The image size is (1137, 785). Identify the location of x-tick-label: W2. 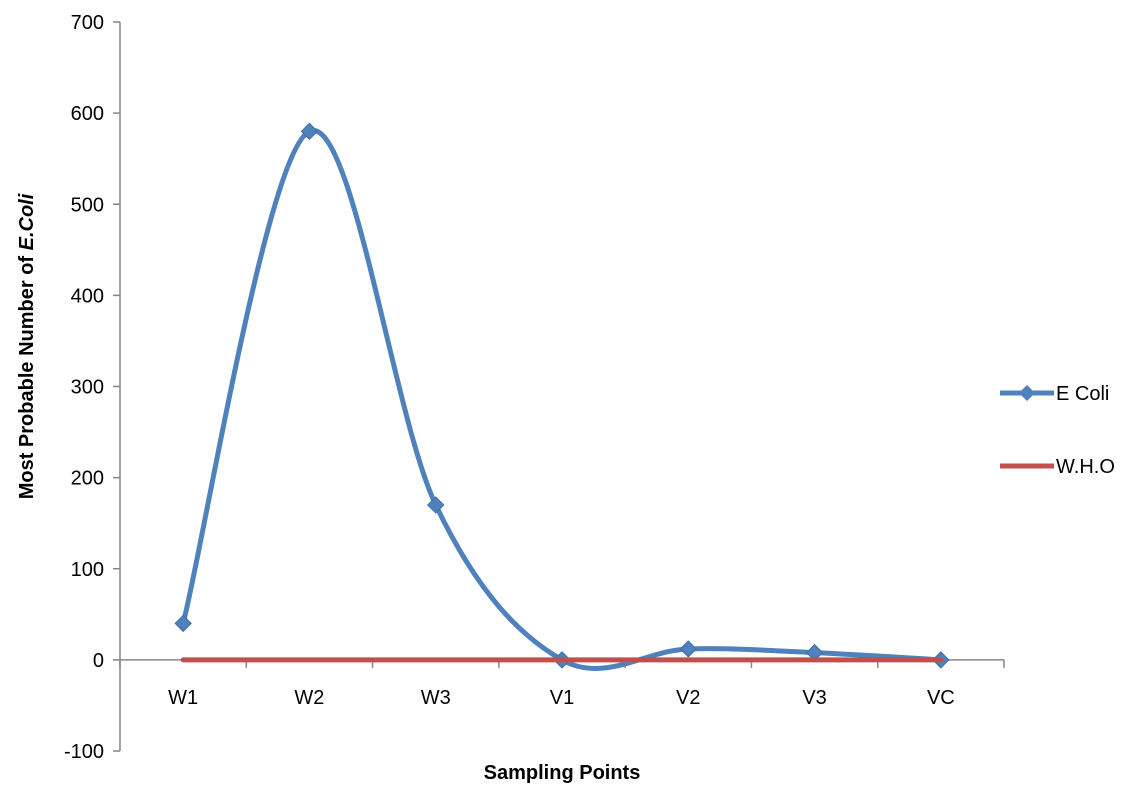
(309, 698).